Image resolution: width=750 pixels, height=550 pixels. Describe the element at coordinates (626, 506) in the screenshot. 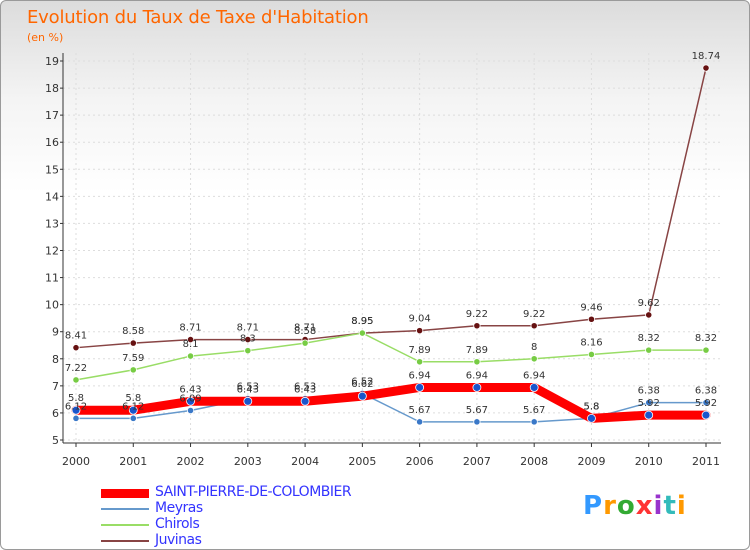

I see `logo-letter: o` at that location.